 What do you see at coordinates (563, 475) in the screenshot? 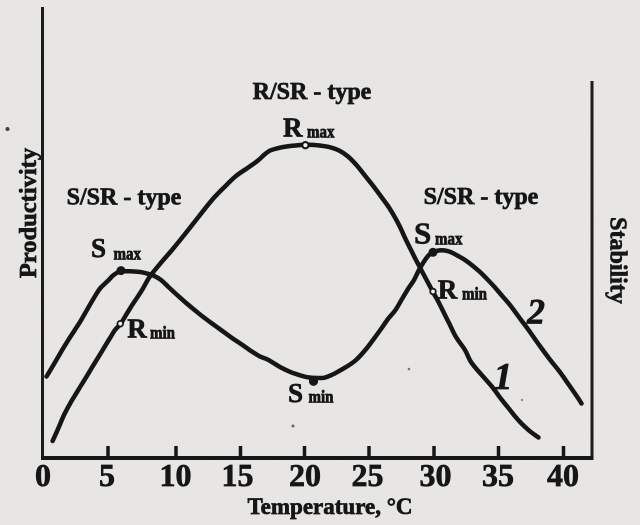
I see `svg-text: 40` at bounding box center [563, 475].